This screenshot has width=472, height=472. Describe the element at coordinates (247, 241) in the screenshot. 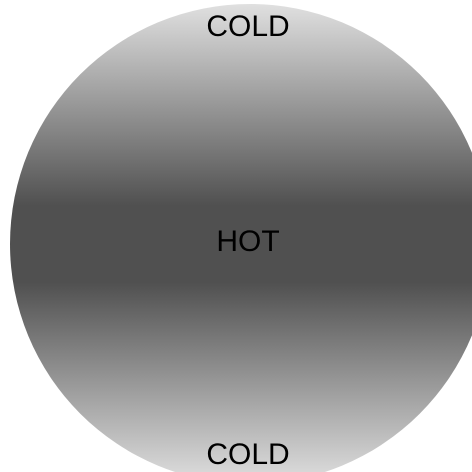

I see `center-label: HOT` at that location.